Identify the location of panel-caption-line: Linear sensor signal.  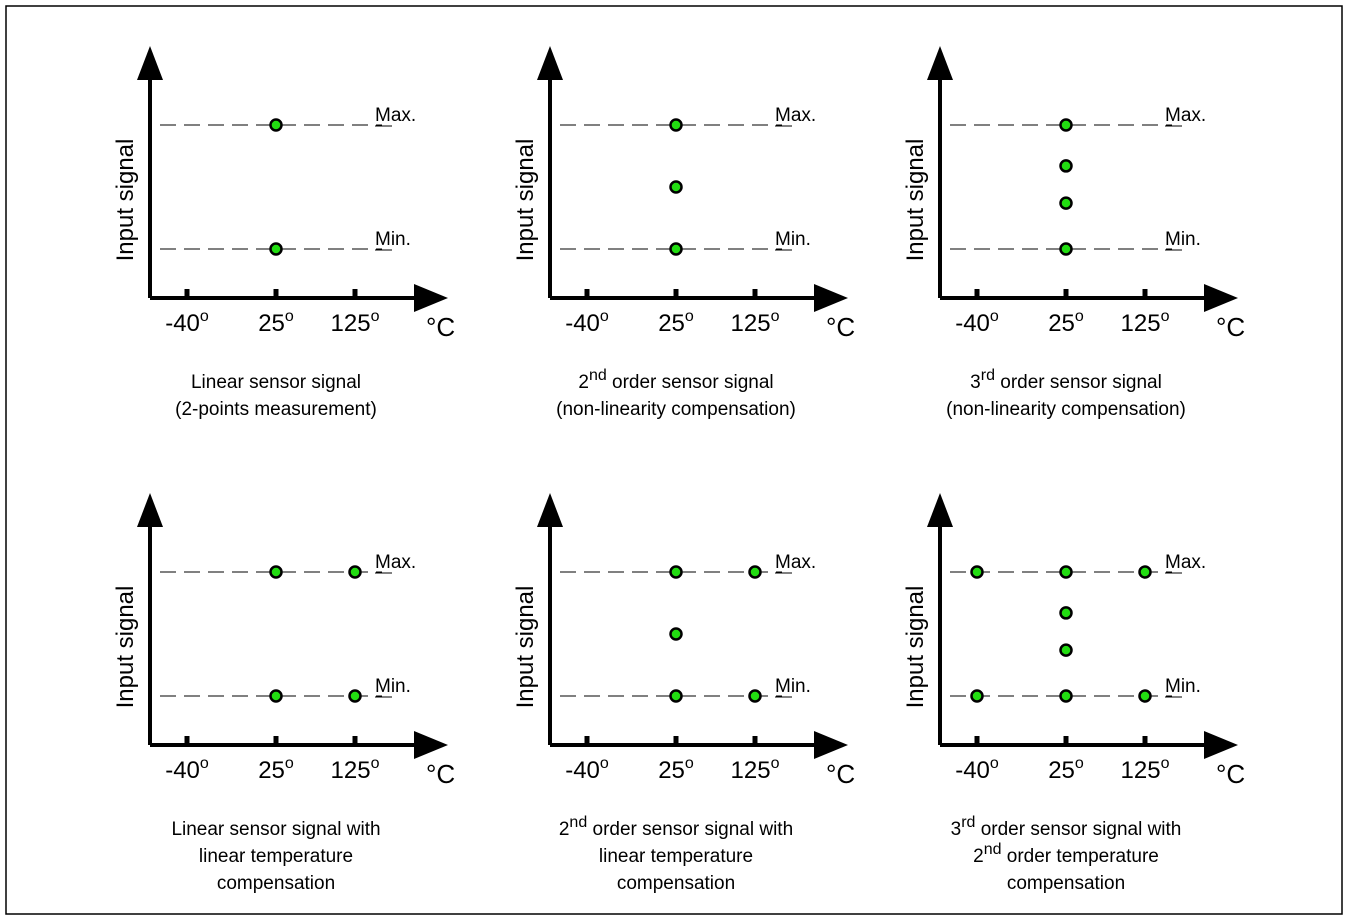
(276, 382).